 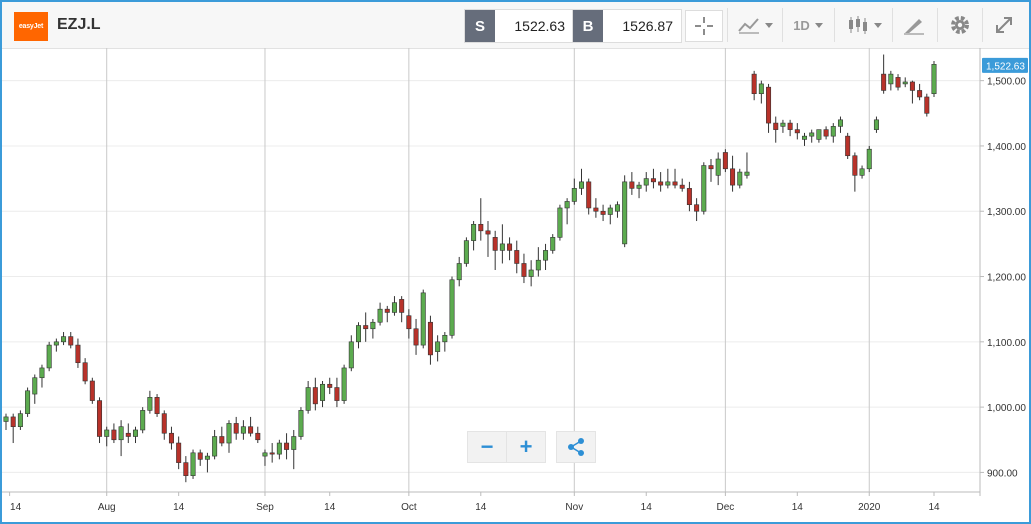 I want to click on draw-button, so click(x=914, y=25).